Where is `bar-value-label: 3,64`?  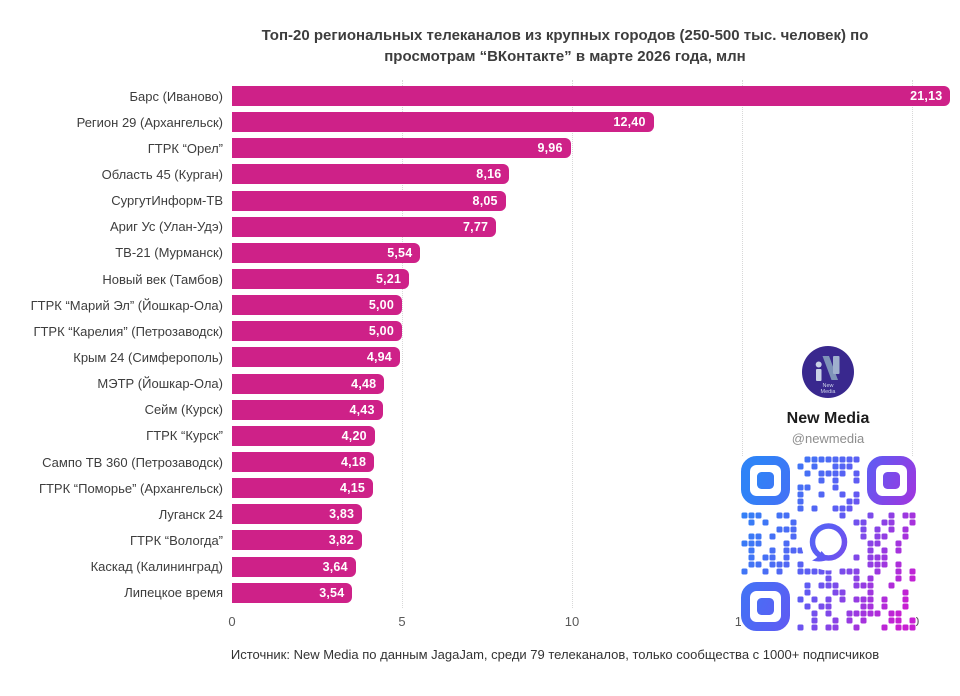
bar-value-label: 3,64 is located at coordinates (335, 566).